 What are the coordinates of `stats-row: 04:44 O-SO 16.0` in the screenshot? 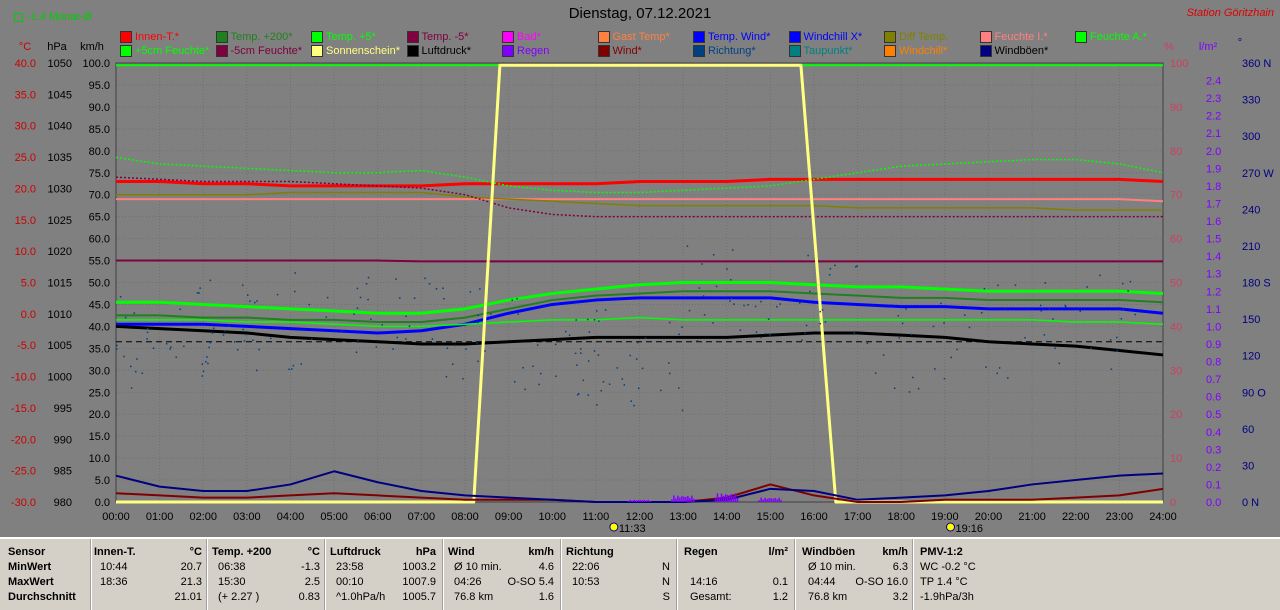 It's located at (858, 582).